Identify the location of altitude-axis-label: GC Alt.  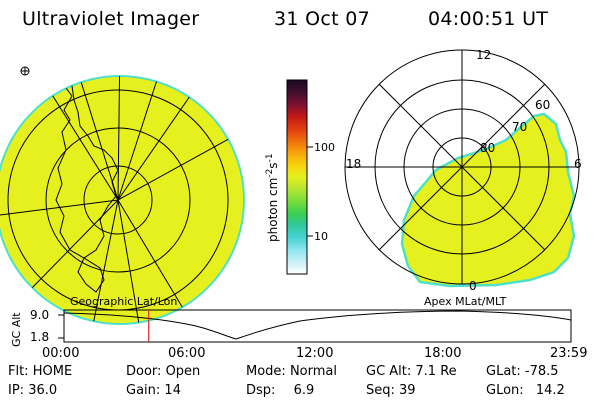
(16, 329).